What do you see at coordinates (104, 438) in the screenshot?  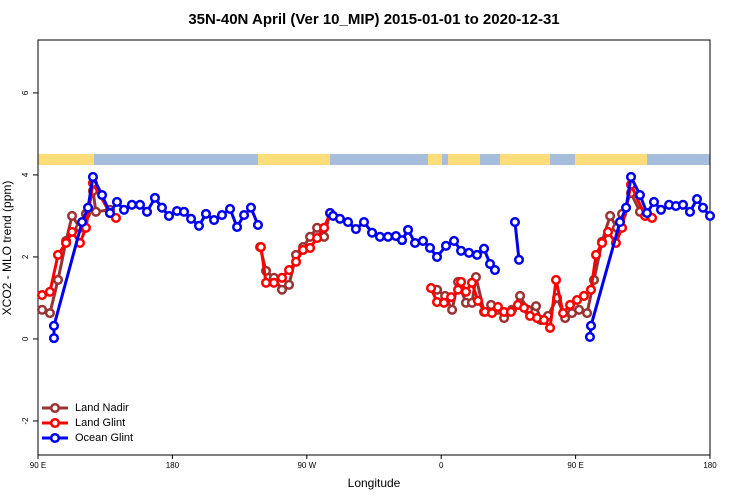 I see `legend-label: Ocean Glint` at bounding box center [104, 438].